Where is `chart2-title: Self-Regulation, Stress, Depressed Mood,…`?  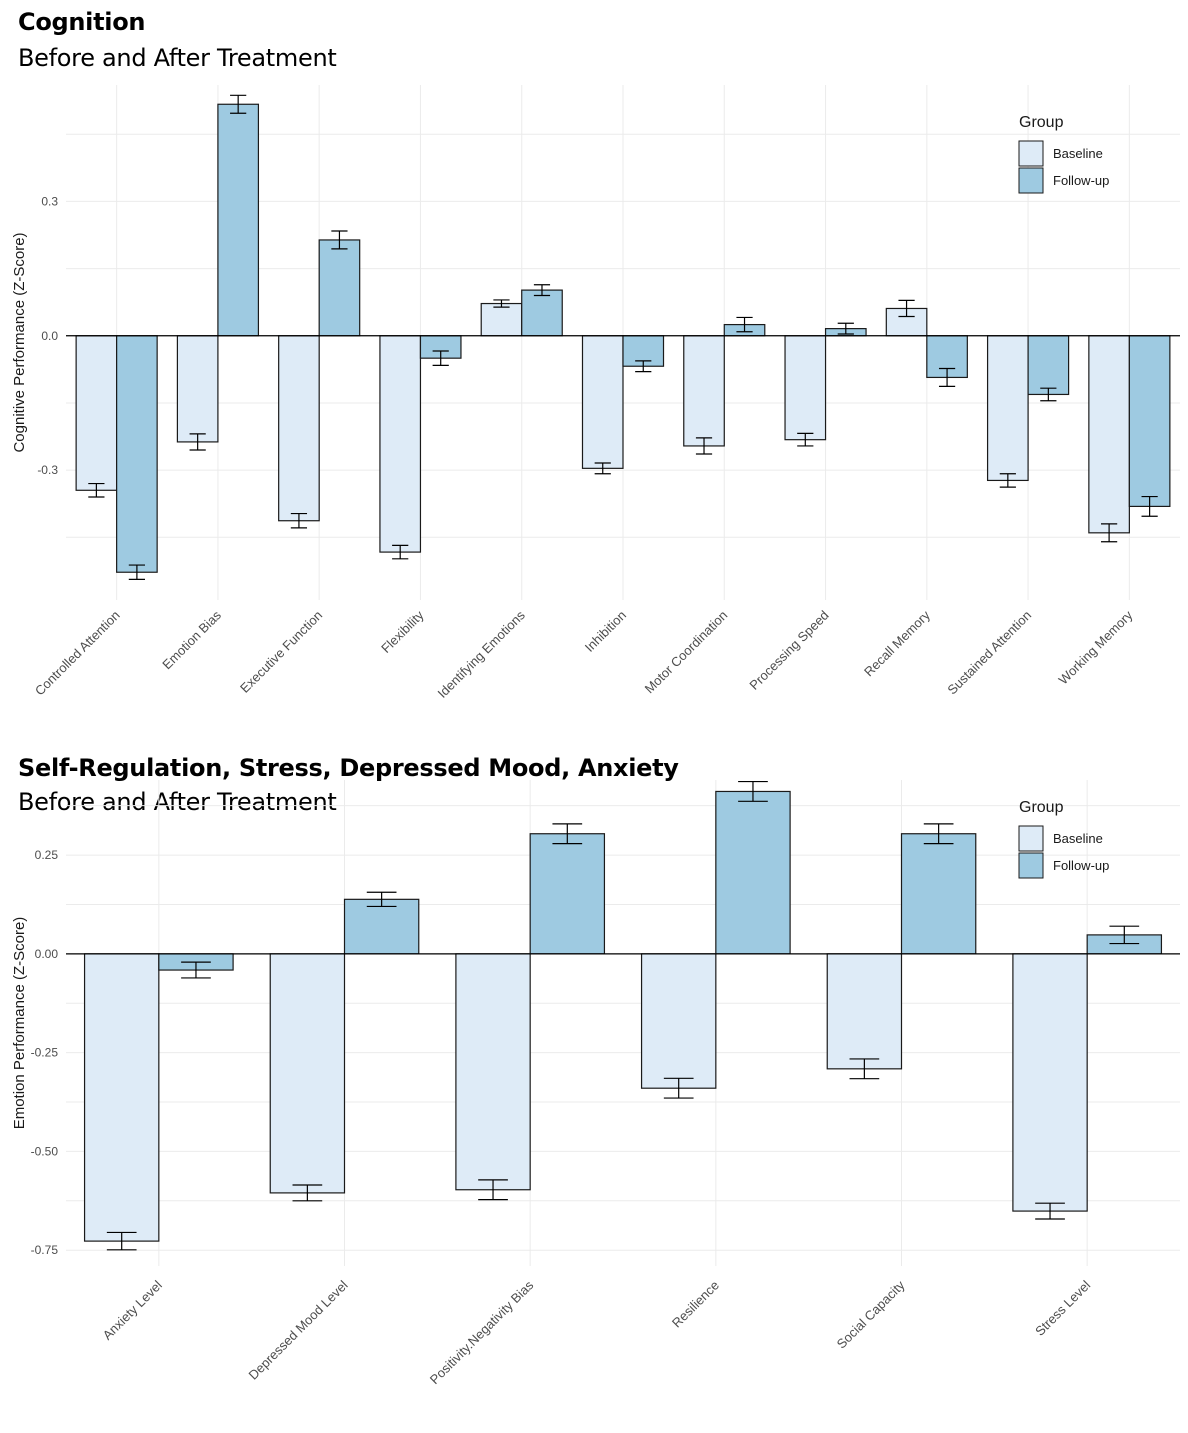 chart2-title: Self-Regulation, Stress, Depressed Mood,… is located at coordinates (348, 768).